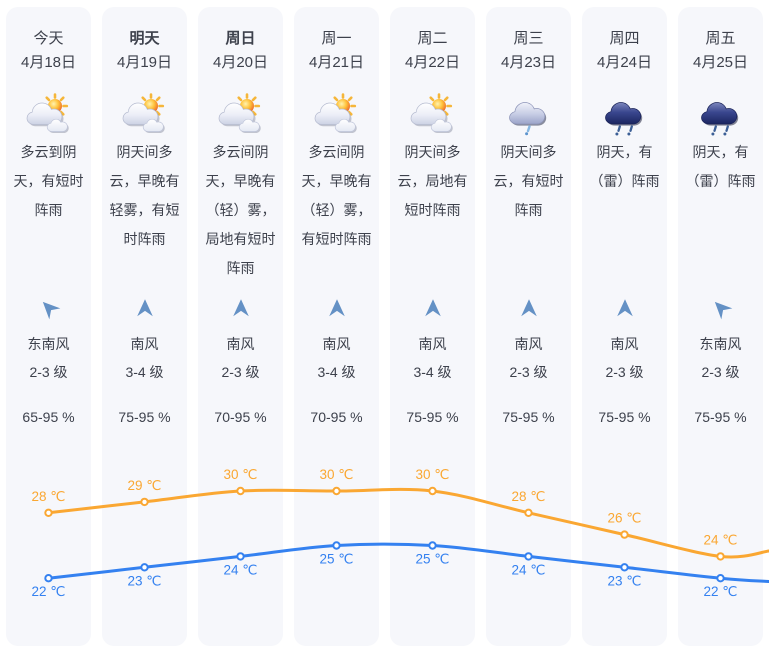  What do you see at coordinates (528, 62) in the screenshot?
I see `date-label: 4月23日` at bounding box center [528, 62].